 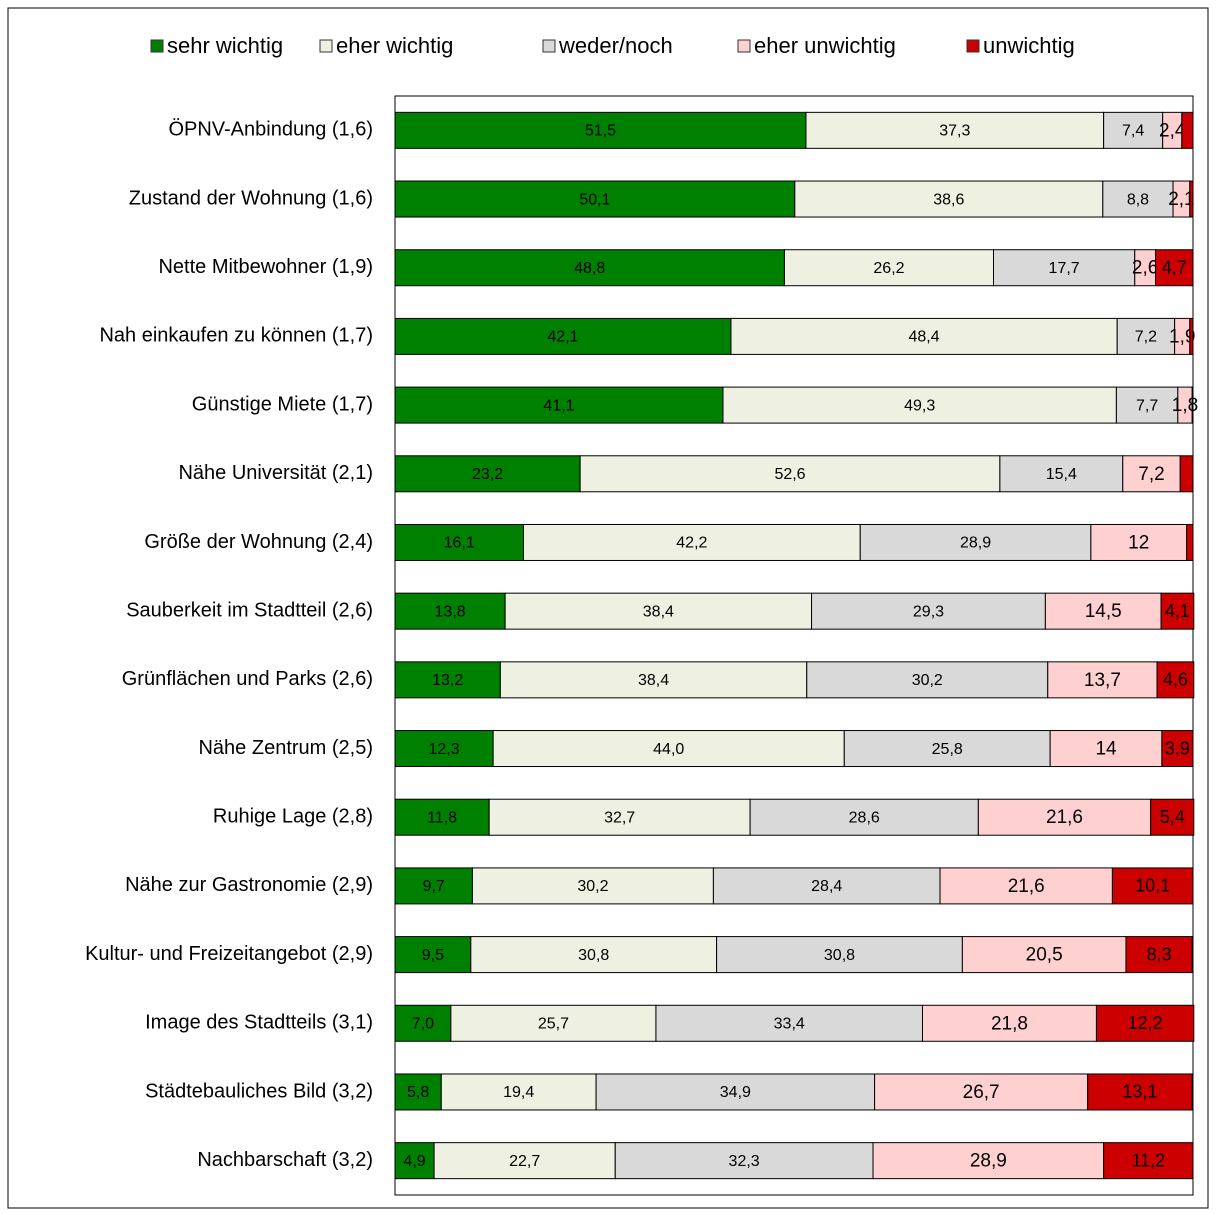 I want to click on y-tick-label: Größe der Wohnung (2,4), so click(x=258, y=542).